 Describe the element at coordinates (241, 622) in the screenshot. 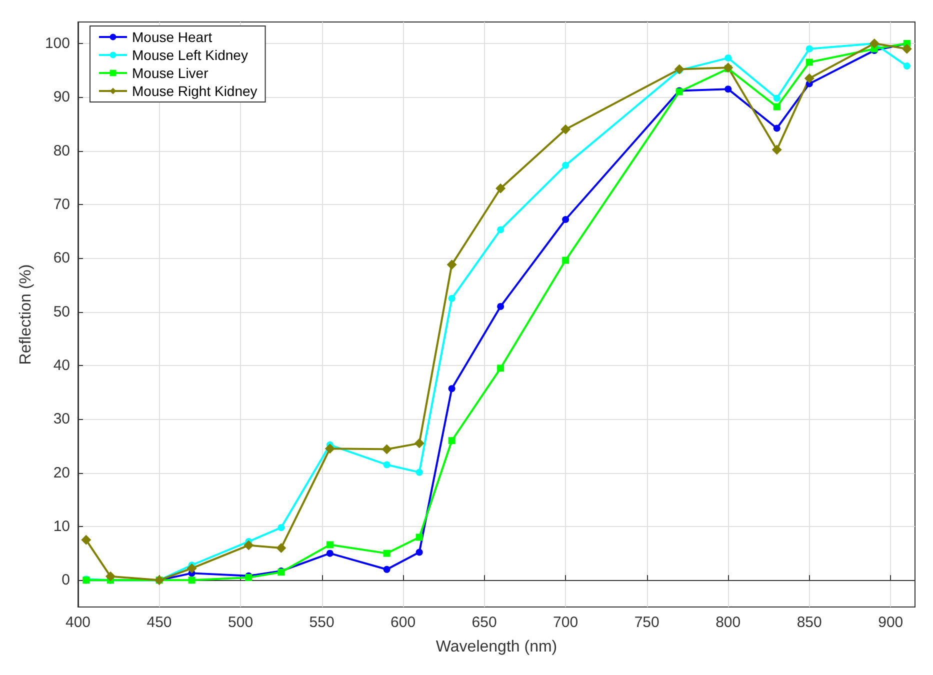

I see `x-tick-label: 500` at that location.